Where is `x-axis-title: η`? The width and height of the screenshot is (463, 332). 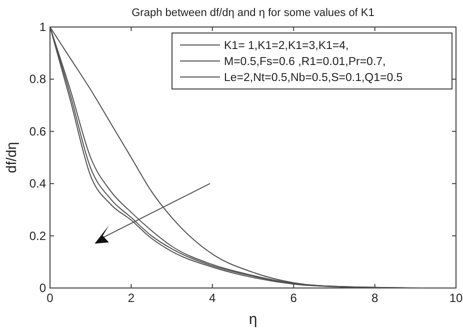 x-axis-title: η is located at coordinates (253, 319).